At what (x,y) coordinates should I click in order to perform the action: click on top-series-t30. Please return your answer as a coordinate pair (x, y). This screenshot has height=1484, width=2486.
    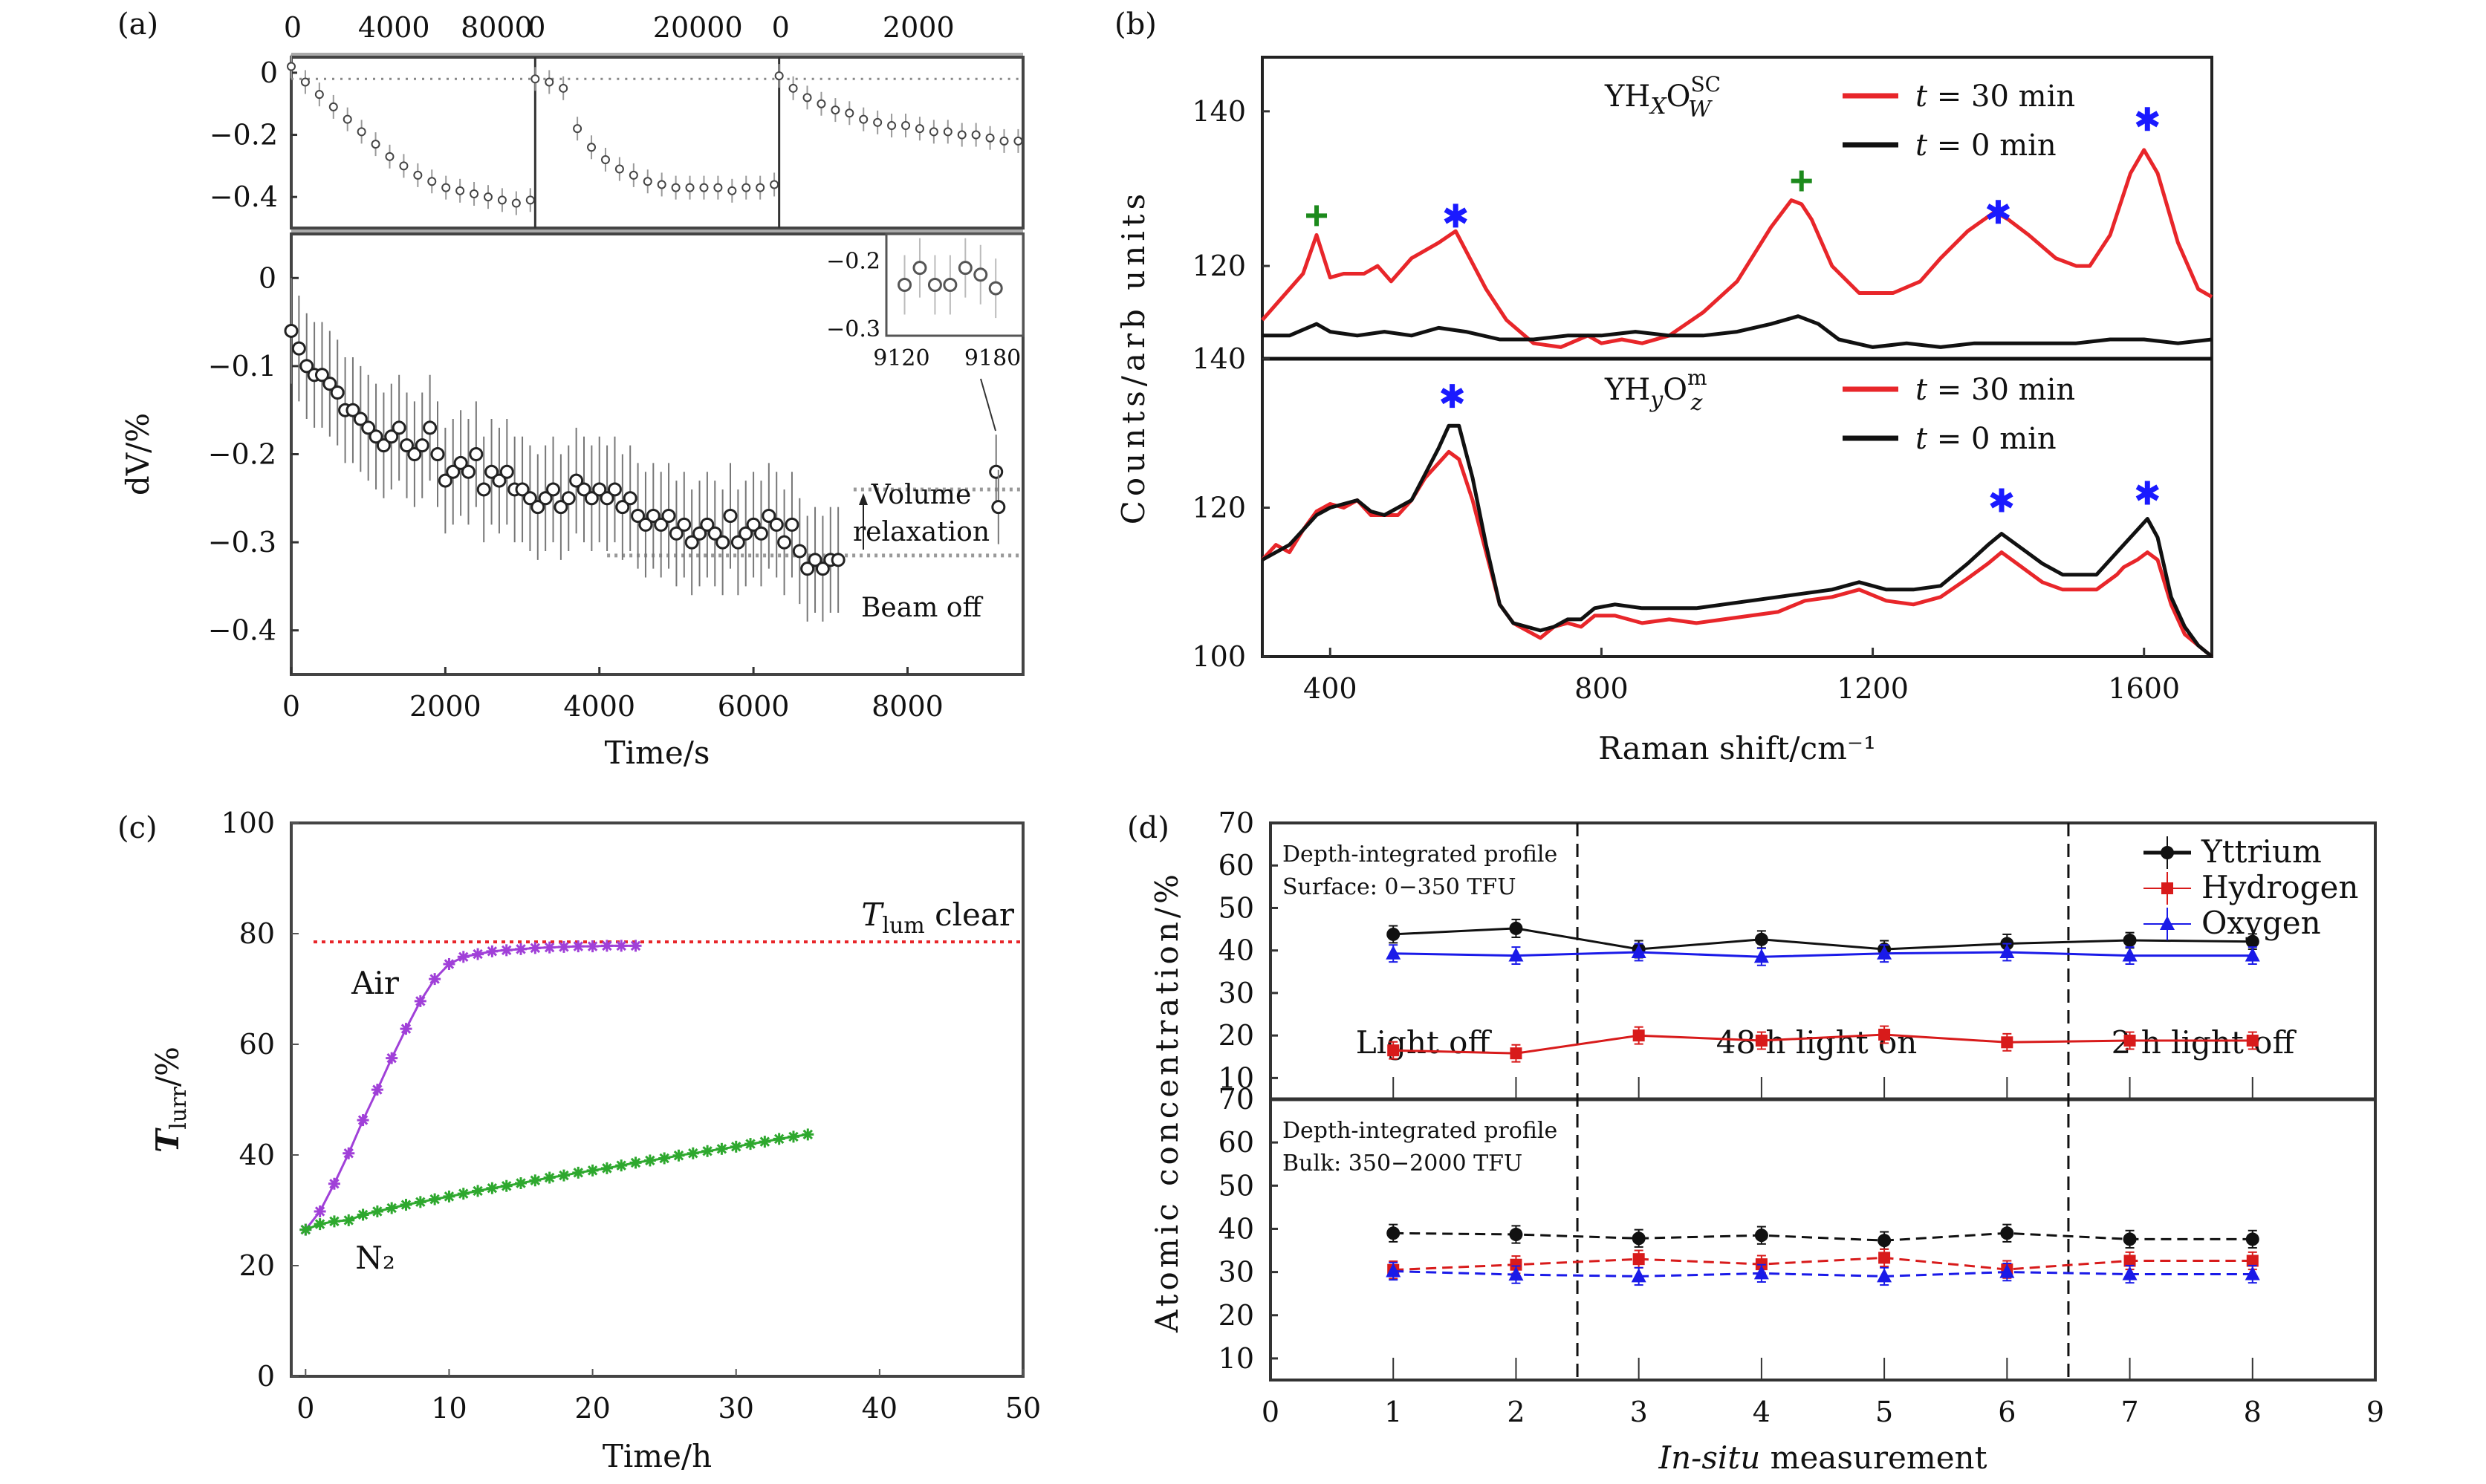
    Looking at the image, I should click on (1737, 249).